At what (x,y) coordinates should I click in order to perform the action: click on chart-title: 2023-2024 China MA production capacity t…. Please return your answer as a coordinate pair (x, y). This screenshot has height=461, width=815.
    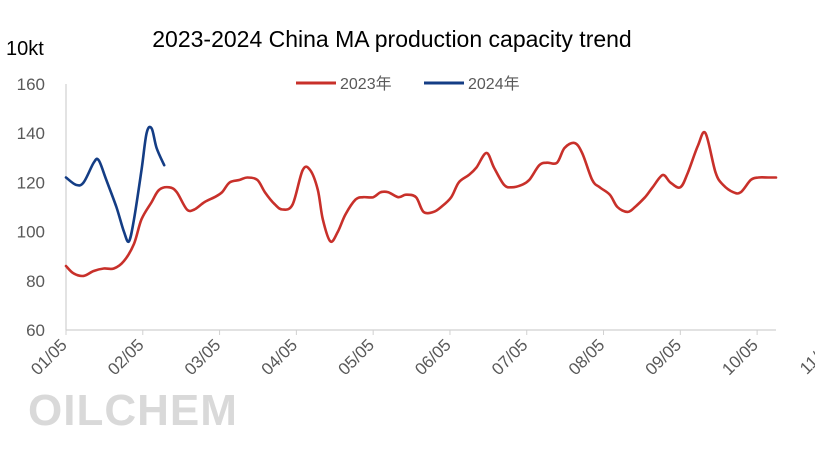
    Looking at the image, I should click on (391, 39).